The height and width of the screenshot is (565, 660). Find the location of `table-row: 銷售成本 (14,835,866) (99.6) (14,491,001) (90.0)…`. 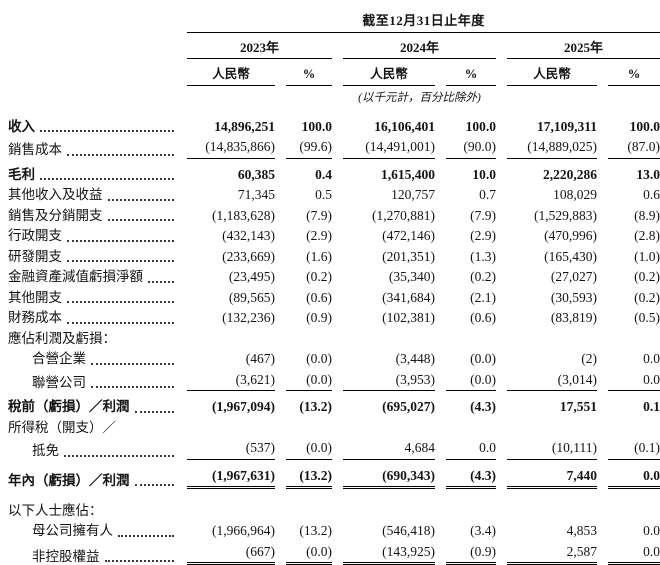

table-row: 銷售成本 (14,835,866) (99.6) (14,491,001) (90.0)… is located at coordinates (334, 149).